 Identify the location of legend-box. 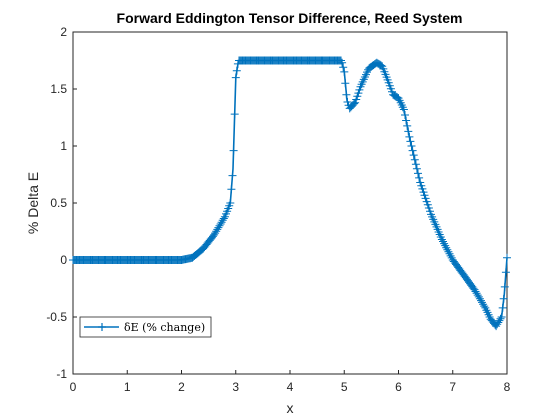
(145, 327).